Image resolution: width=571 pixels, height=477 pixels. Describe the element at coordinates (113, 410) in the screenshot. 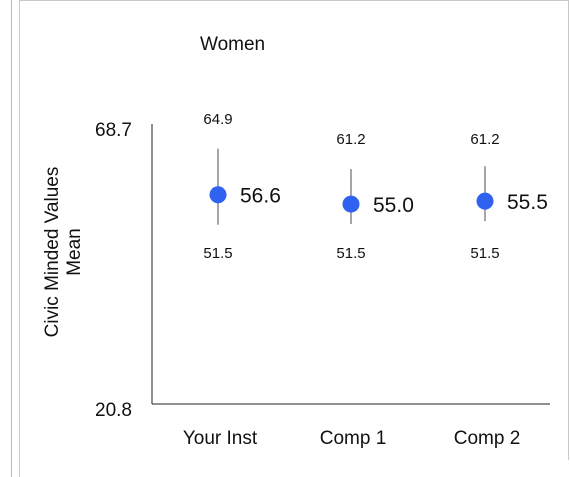

I see `y-tick-label-min: 20.8` at that location.